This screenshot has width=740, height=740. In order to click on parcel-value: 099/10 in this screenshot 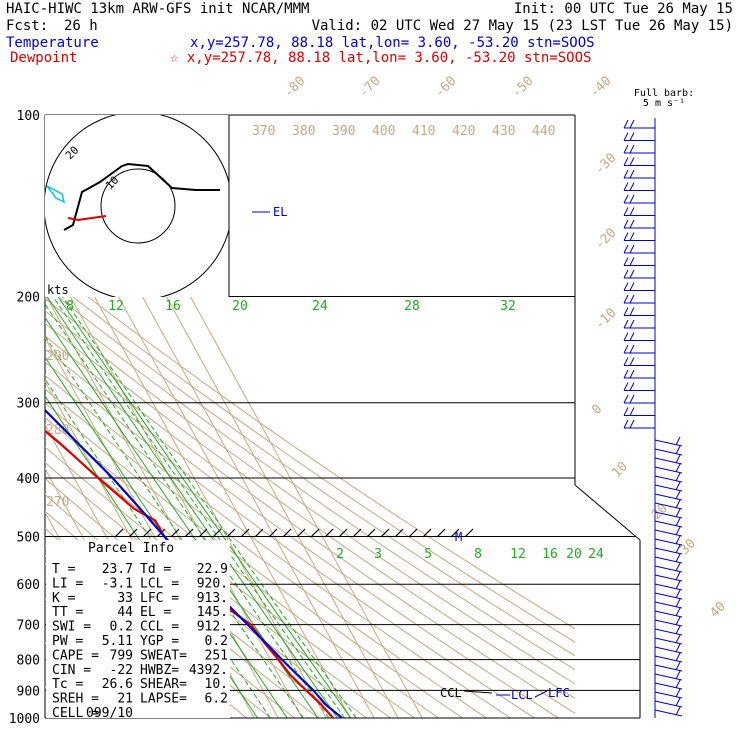, I will do `click(109, 713)`.